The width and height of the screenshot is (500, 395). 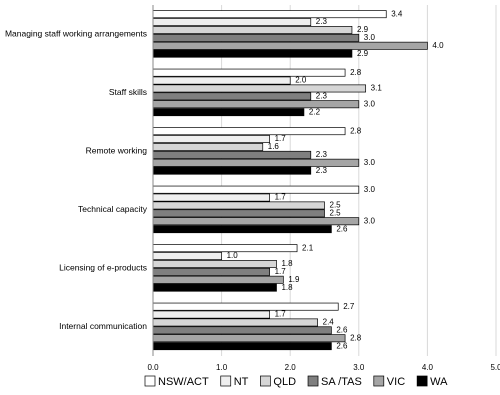 What do you see at coordinates (103, 326) in the screenshot?
I see `y-tick-label: Internal communication` at bounding box center [103, 326].